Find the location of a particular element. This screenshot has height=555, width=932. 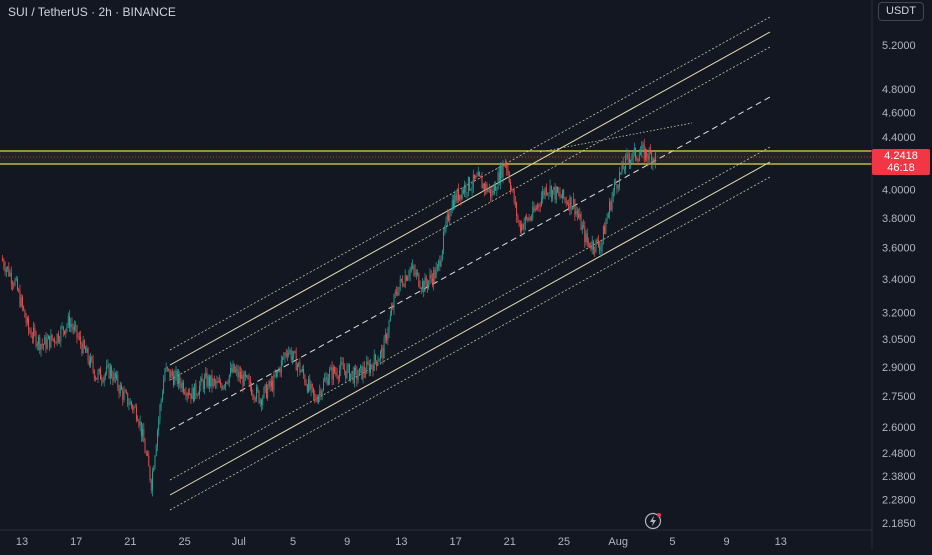

lightning-replay-icon is located at coordinates (653, 521).